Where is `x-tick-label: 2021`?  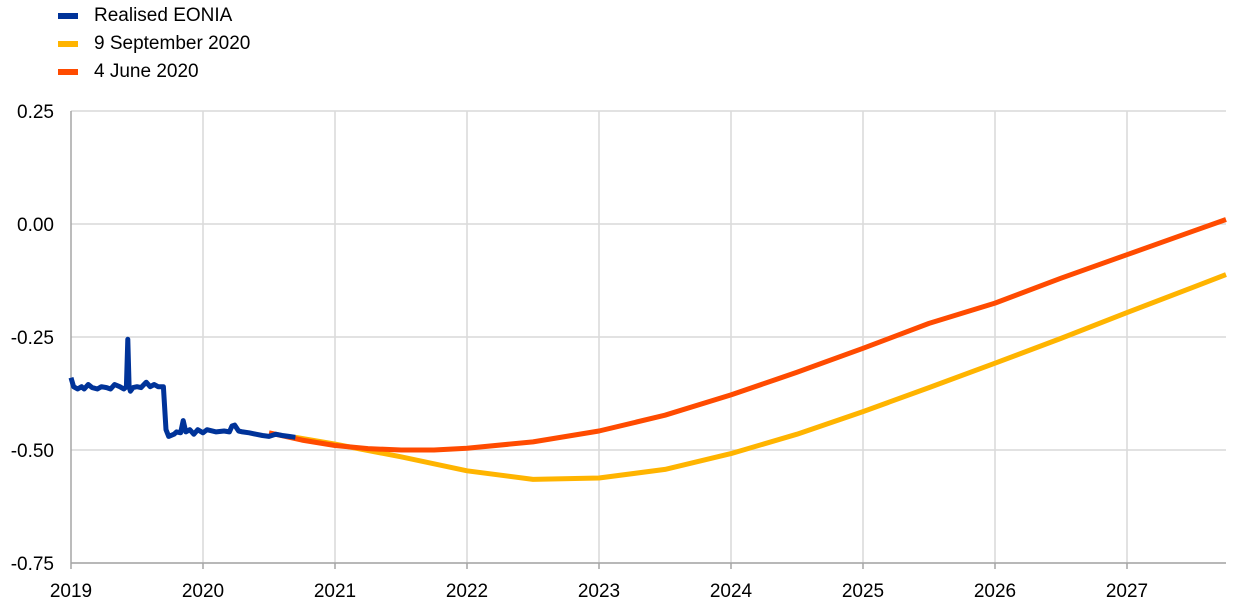
x-tick-label: 2021 is located at coordinates (335, 591).